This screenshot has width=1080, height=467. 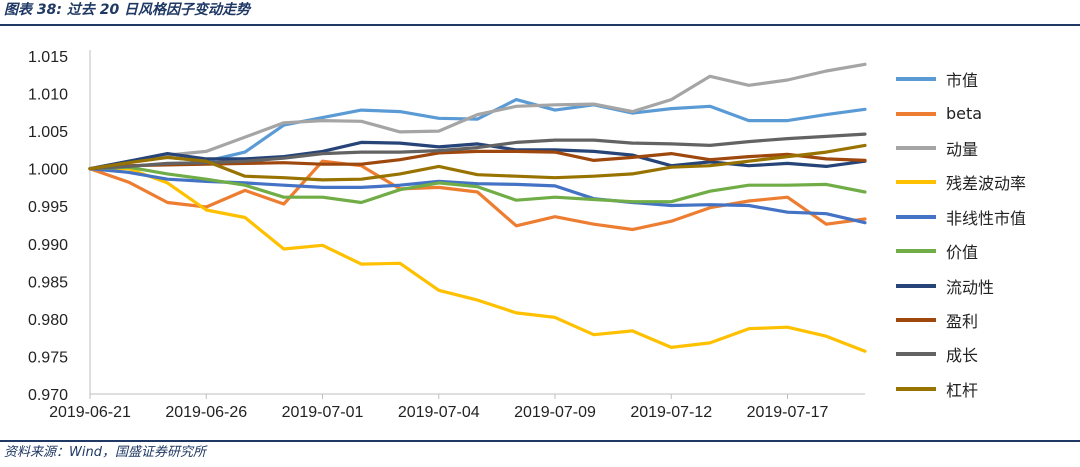 What do you see at coordinates (540, 441) in the screenshot?
I see `source-rule` at bounding box center [540, 441].